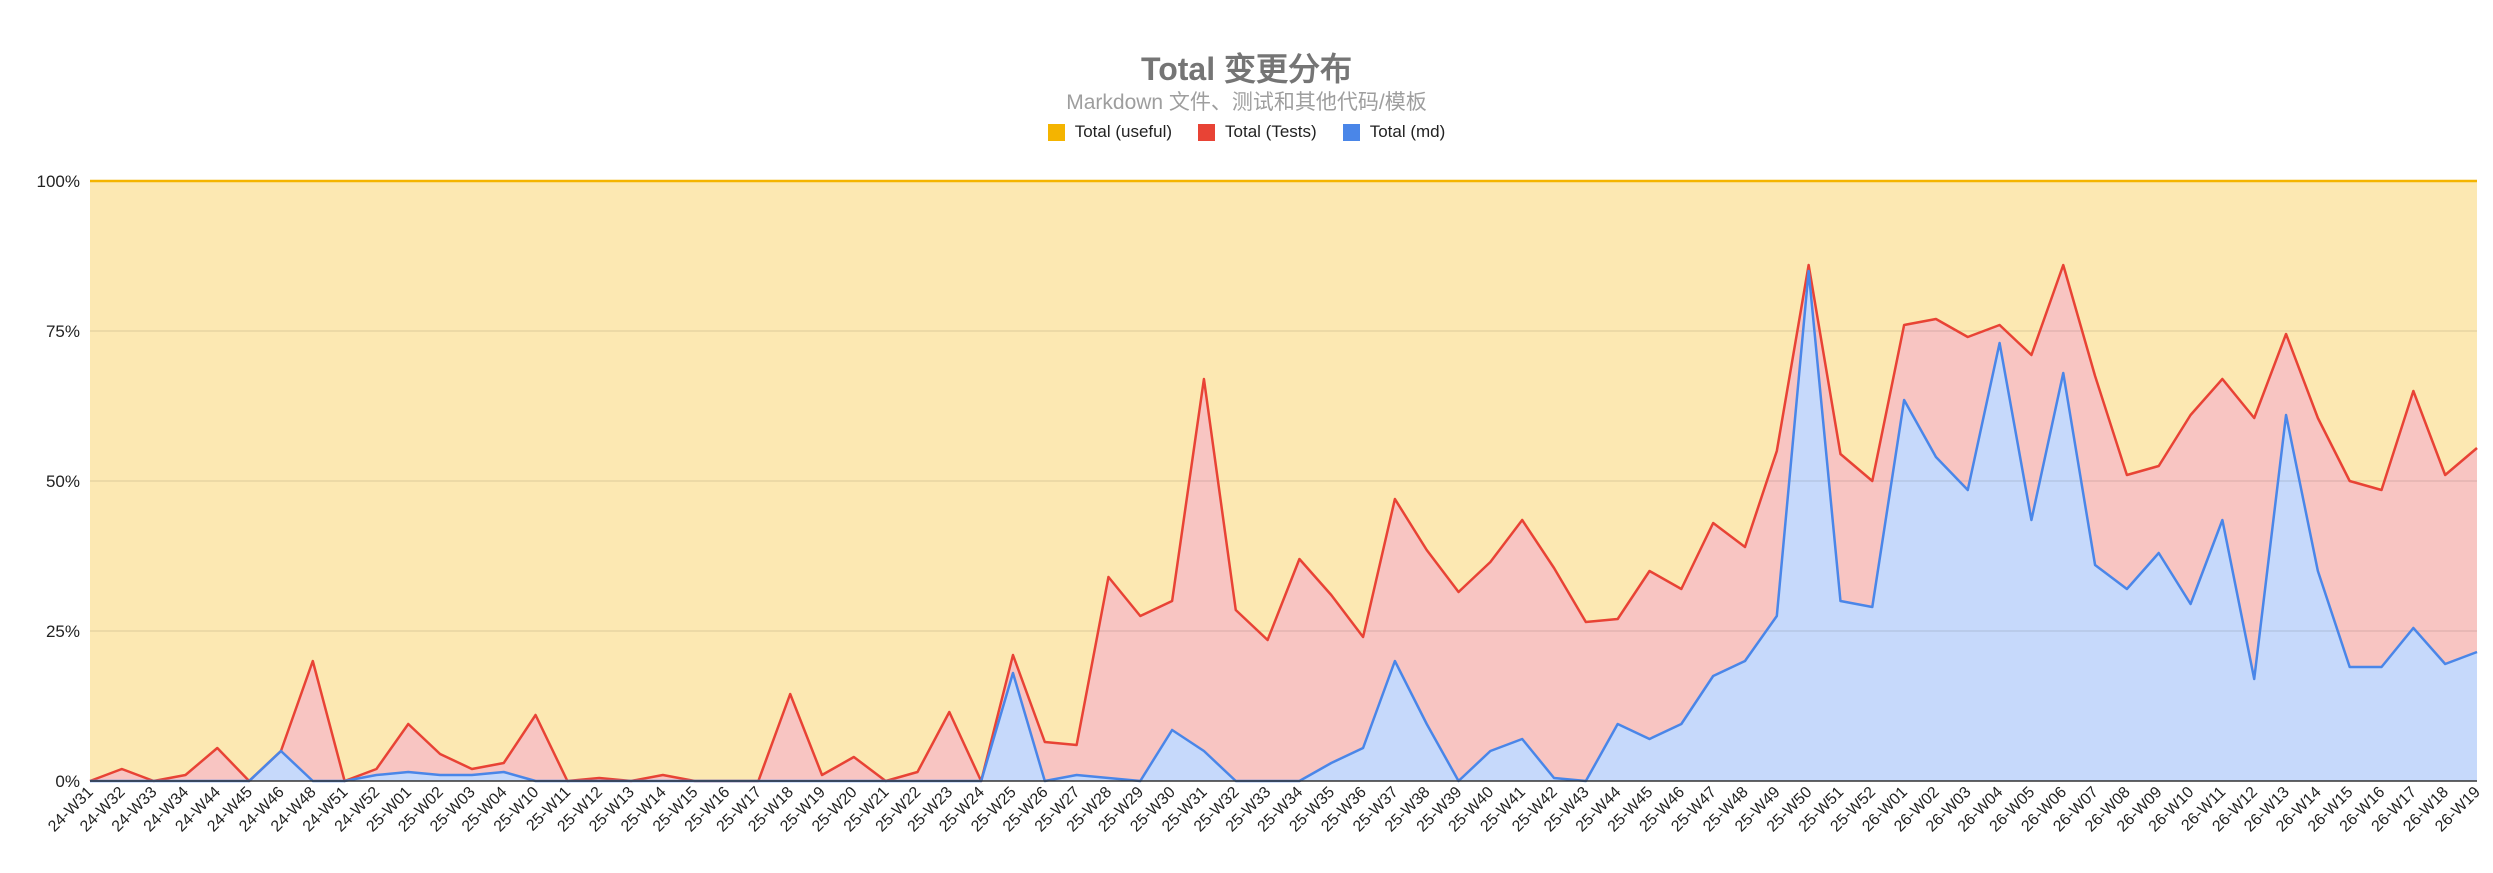 The image size is (2493, 873). What do you see at coordinates (1207, 132) in the screenshot?
I see `legend-swatch-tests` at bounding box center [1207, 132].